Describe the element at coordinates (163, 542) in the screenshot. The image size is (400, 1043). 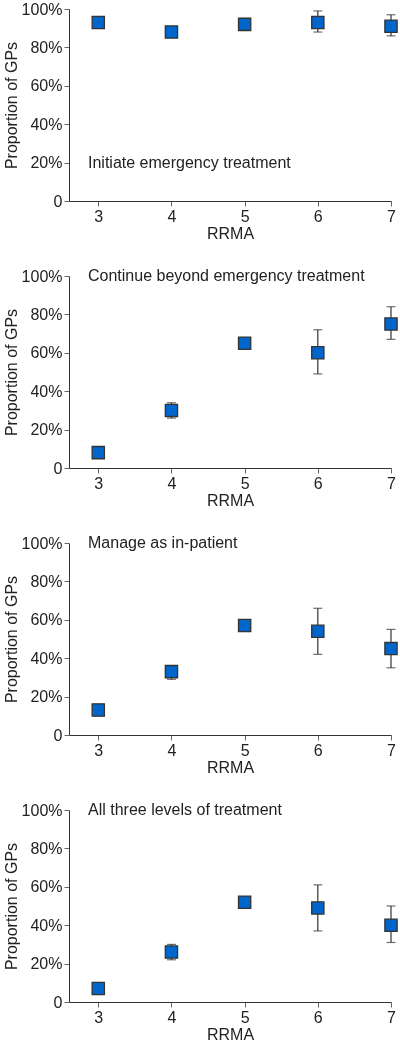
I see `chart-title: Manage as in-patient` at that location.